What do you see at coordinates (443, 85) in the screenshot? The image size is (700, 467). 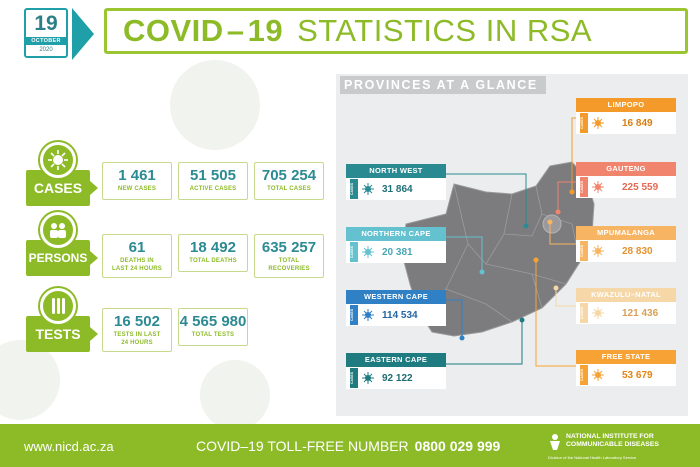 I see `provinces-header: PROVINCES AT A GLANCE` at bounding box center [443, 85].